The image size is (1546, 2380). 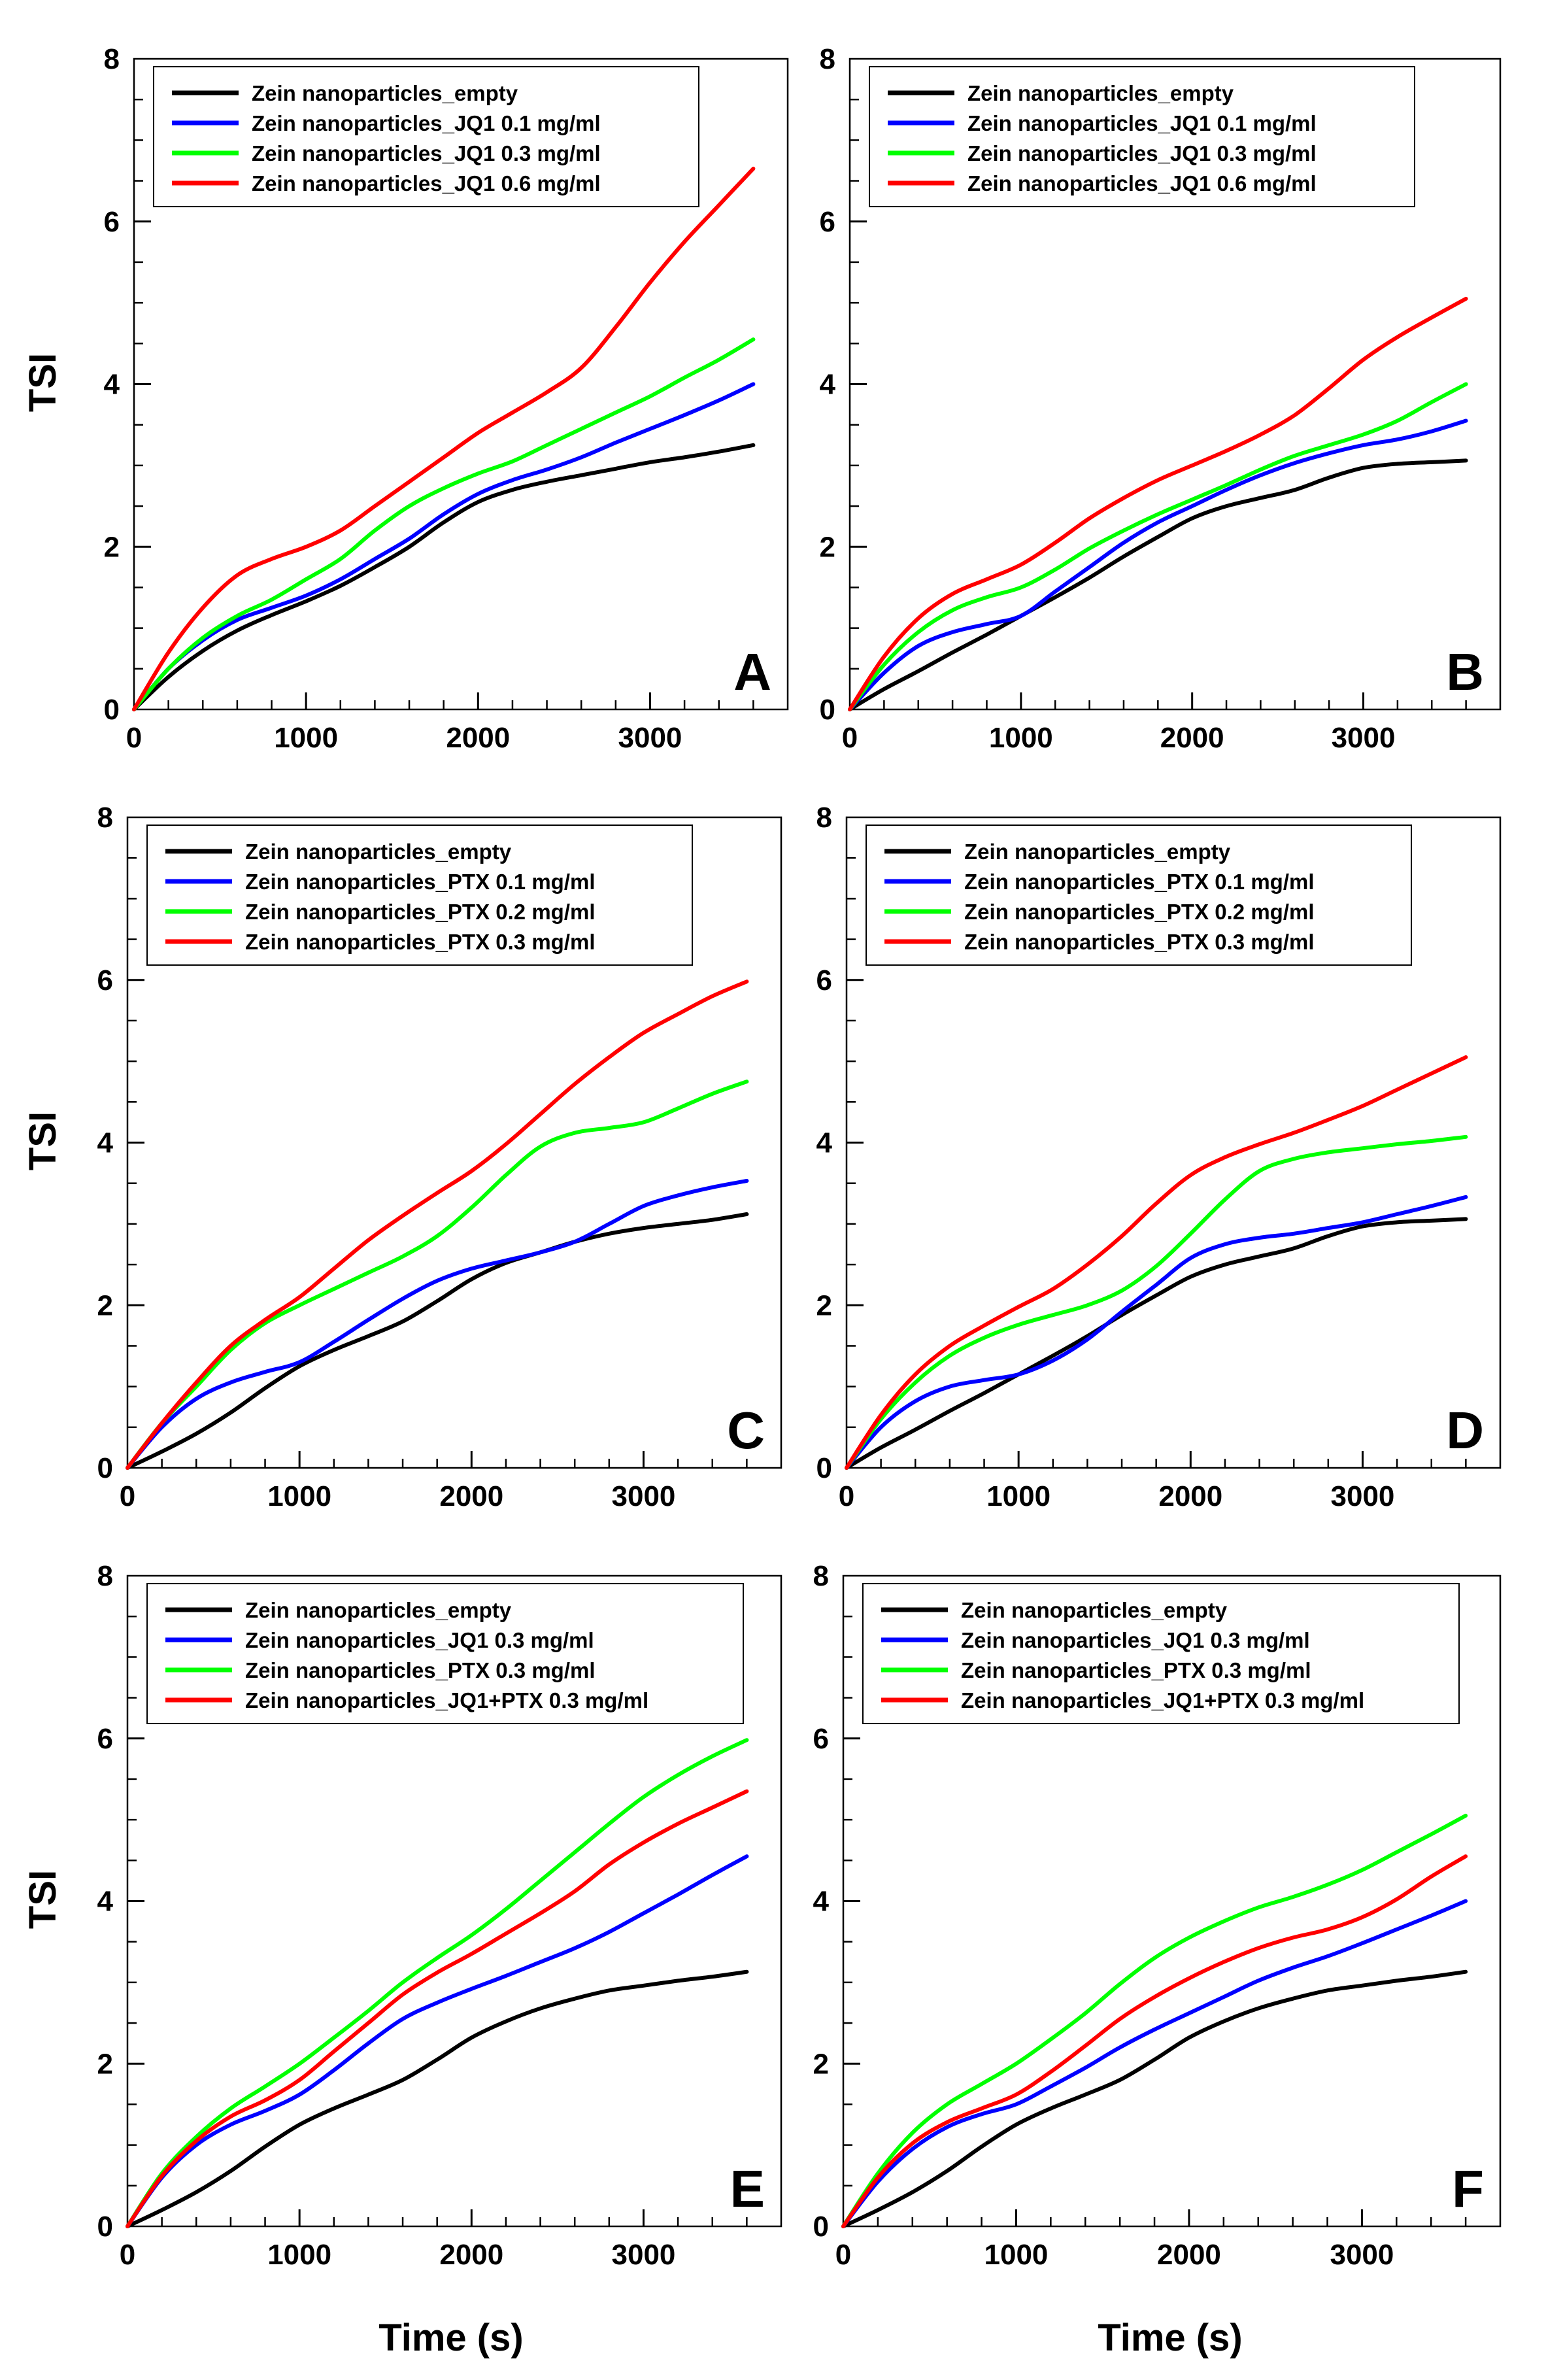 What do you see at coordinates (1465, 1430) in the screenshot?
I see `panel-letter-d: D` at bounding box center [1465, 1430].